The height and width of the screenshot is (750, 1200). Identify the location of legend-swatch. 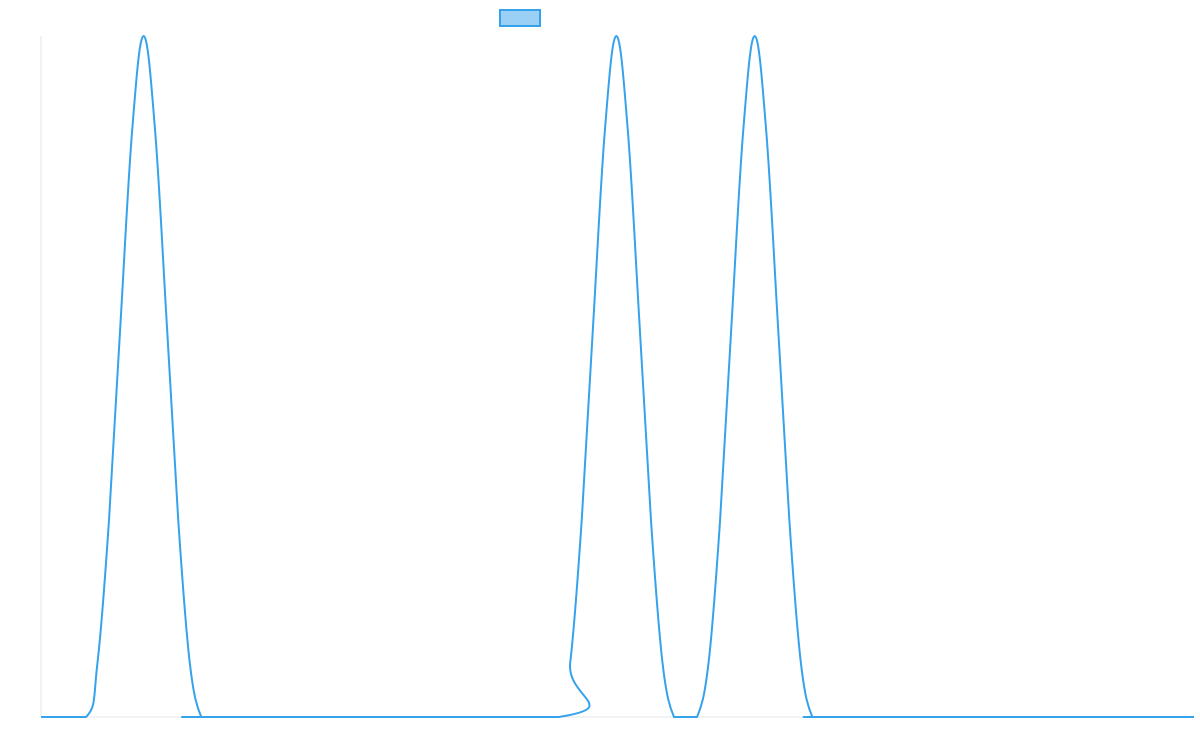
(520, 18).